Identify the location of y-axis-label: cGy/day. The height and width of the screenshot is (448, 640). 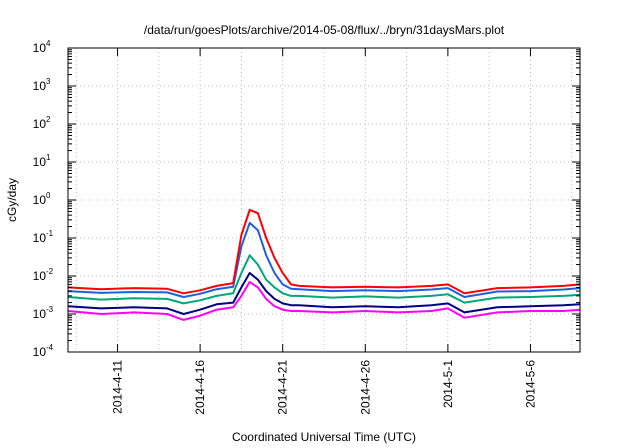
(12, 200).